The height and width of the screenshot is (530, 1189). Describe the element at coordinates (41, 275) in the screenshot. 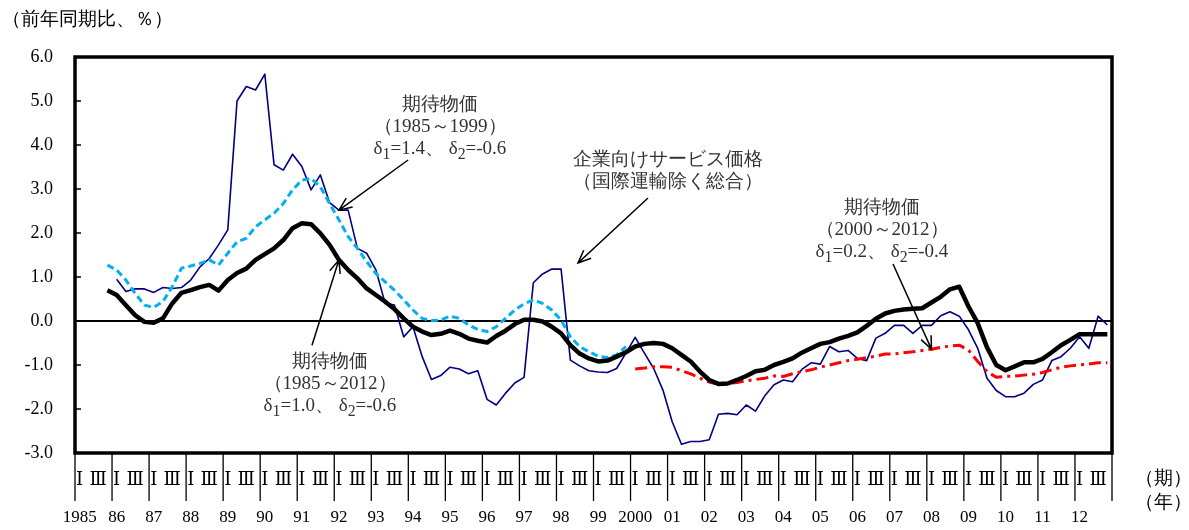

I see `y-tick-label: 1.0` at that location.